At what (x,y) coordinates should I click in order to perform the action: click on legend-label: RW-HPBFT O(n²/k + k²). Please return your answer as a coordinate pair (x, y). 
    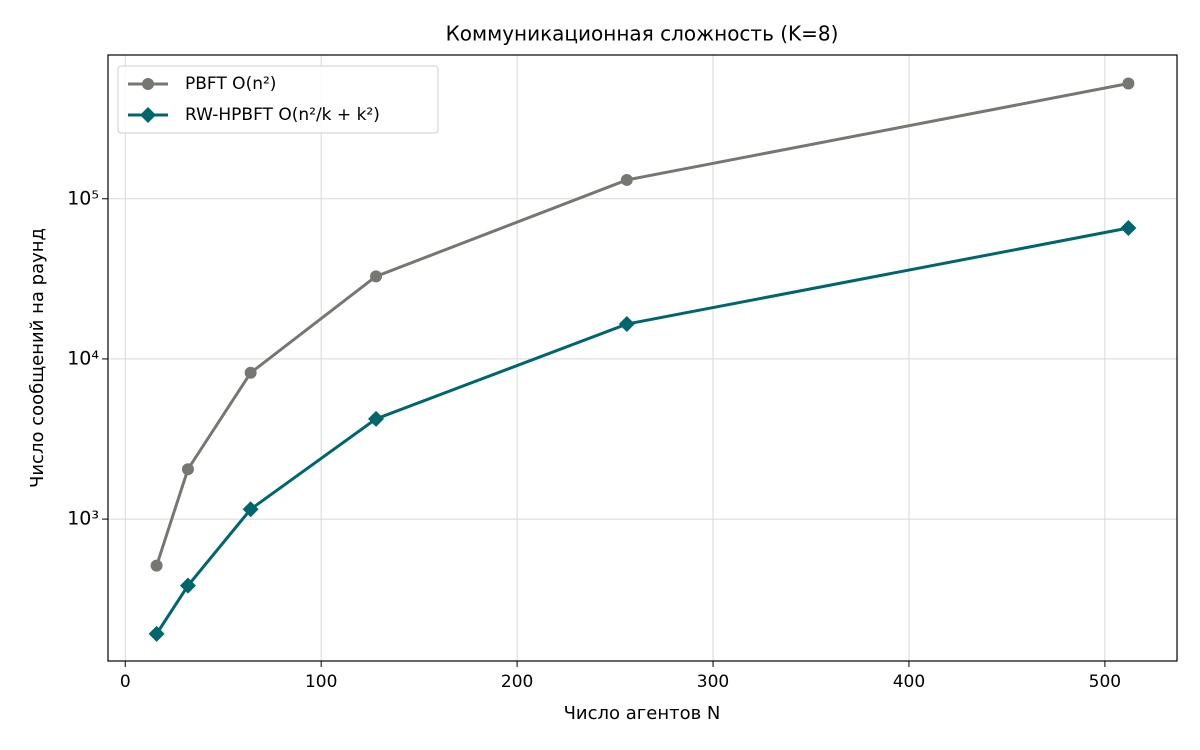
    Looking at the image, I should click on (282, 115).